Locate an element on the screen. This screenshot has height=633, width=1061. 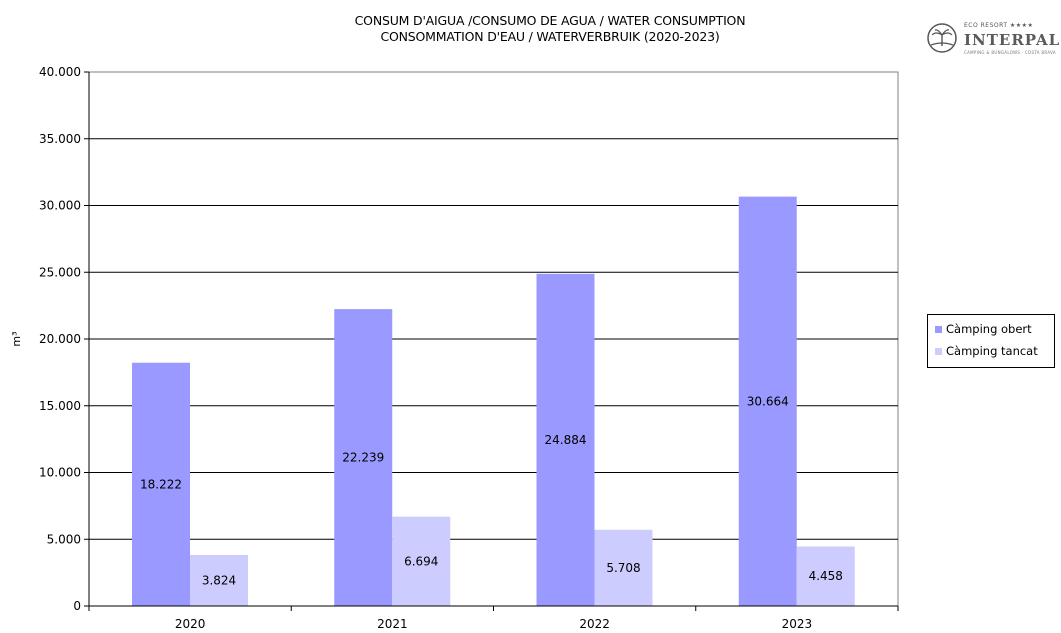
legend-label-camping-obert: Càmping obert is located at coordinates (989, 329).